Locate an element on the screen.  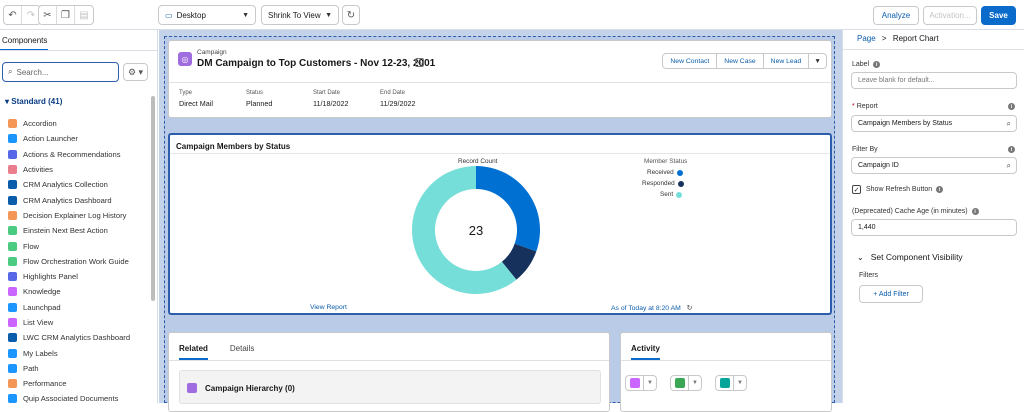
component-item: Flow Orchestration Work Guide is located at coordinates (69, 261).